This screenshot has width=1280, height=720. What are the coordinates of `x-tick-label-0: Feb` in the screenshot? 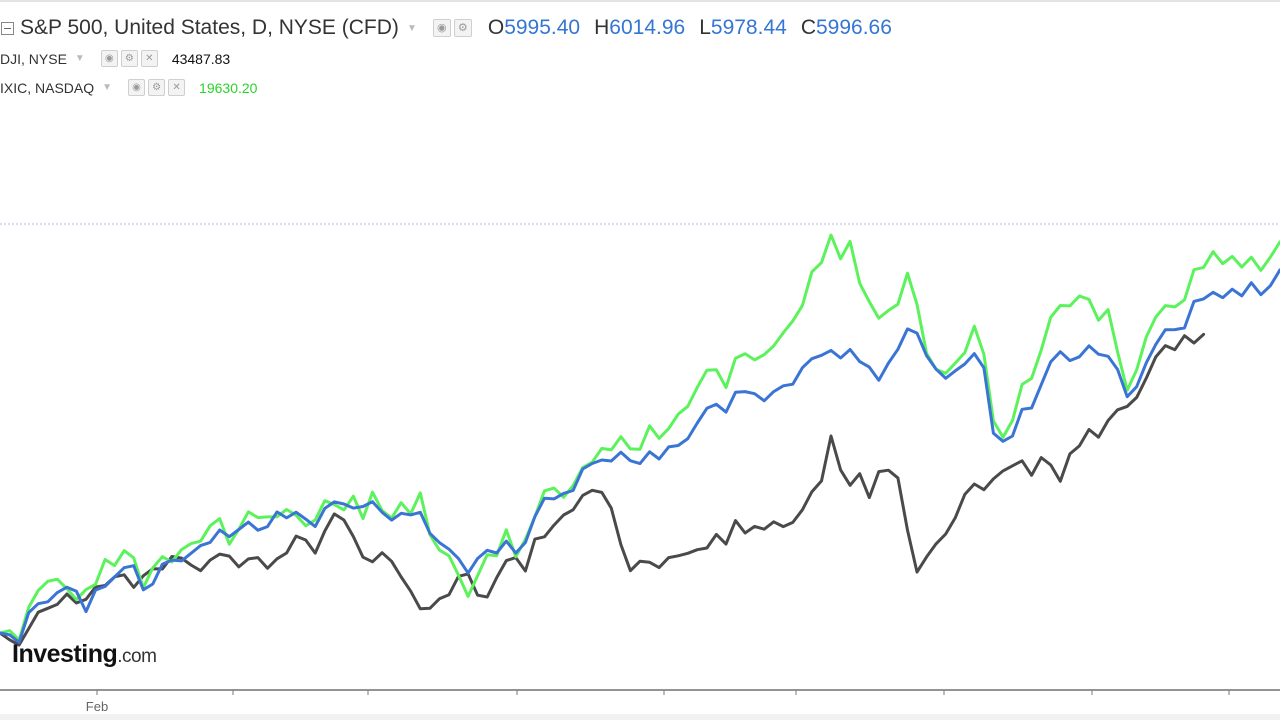 It's located at (97, 706).